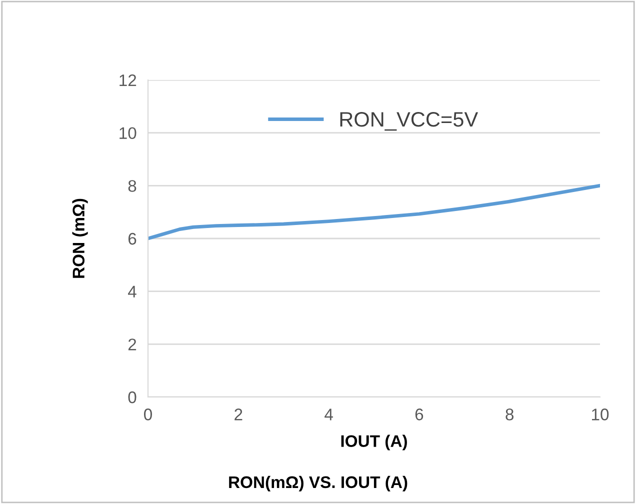 The height and width of the screenshot is (504, 636). Describe the element at coordinates (128, 80) in the screenshot. I see `y-tick-label: 12` at that location.